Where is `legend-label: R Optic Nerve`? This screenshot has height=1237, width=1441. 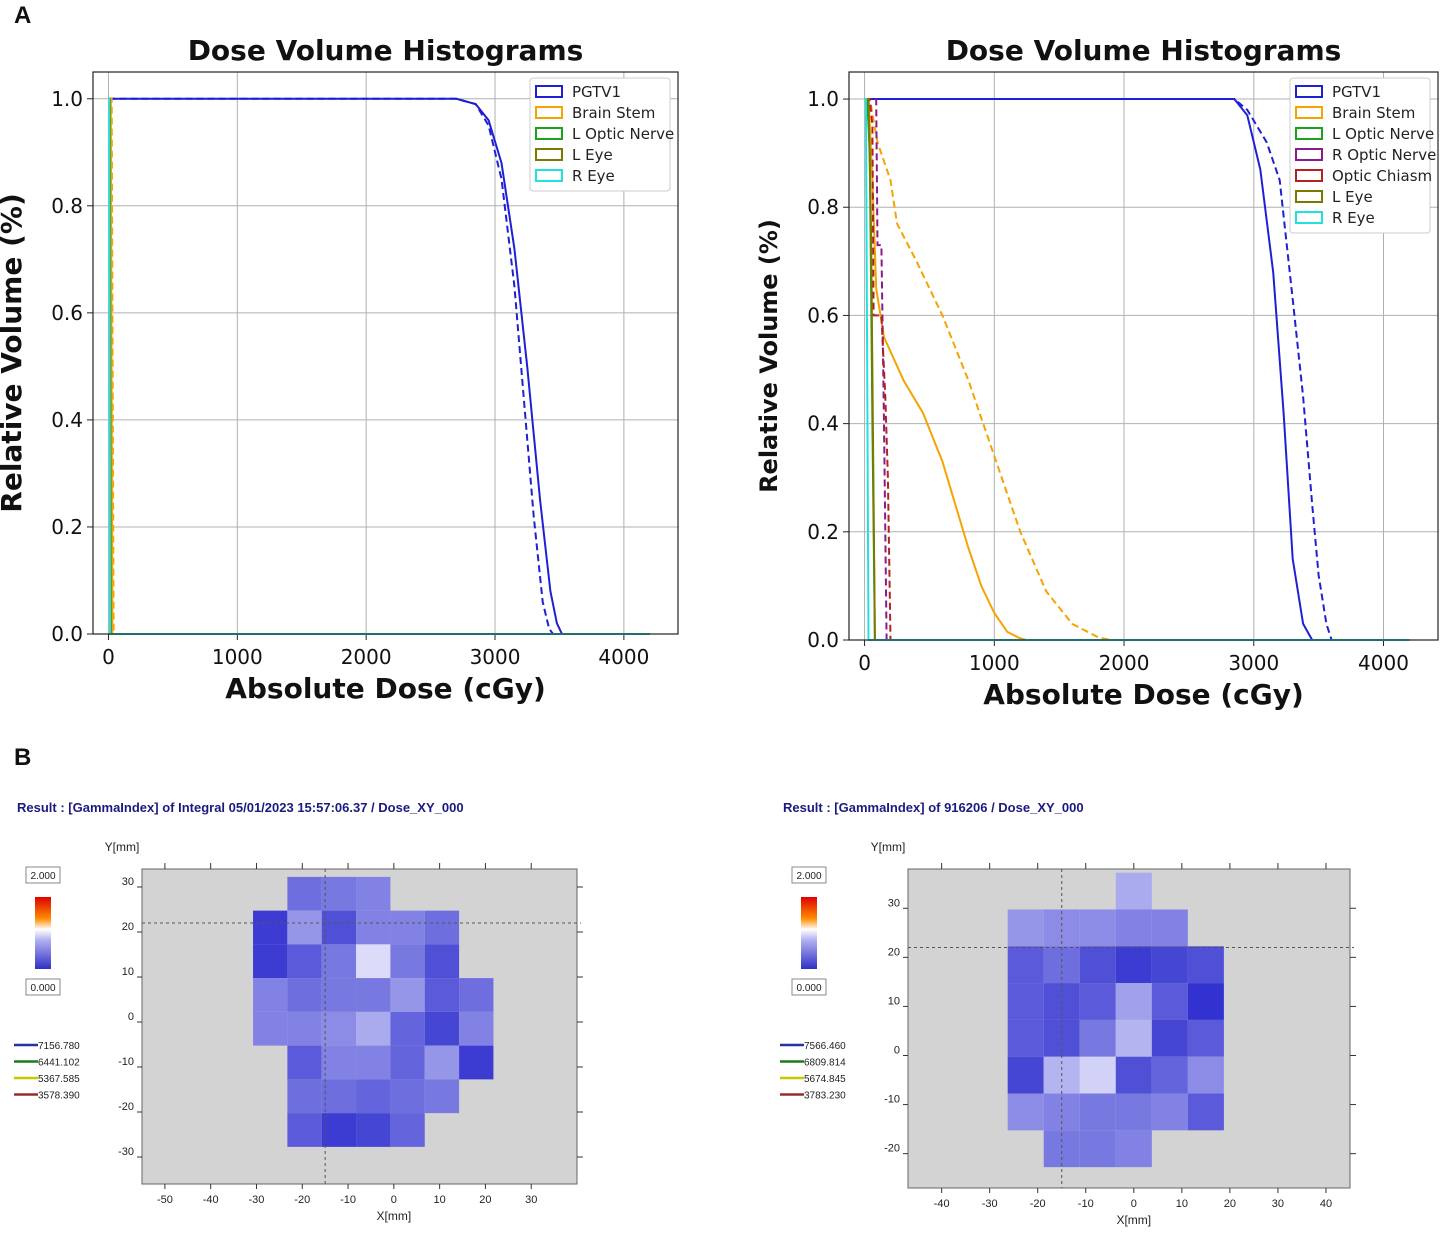 legend-label: R Optic Nerve is located at coordinates (1384, 155).